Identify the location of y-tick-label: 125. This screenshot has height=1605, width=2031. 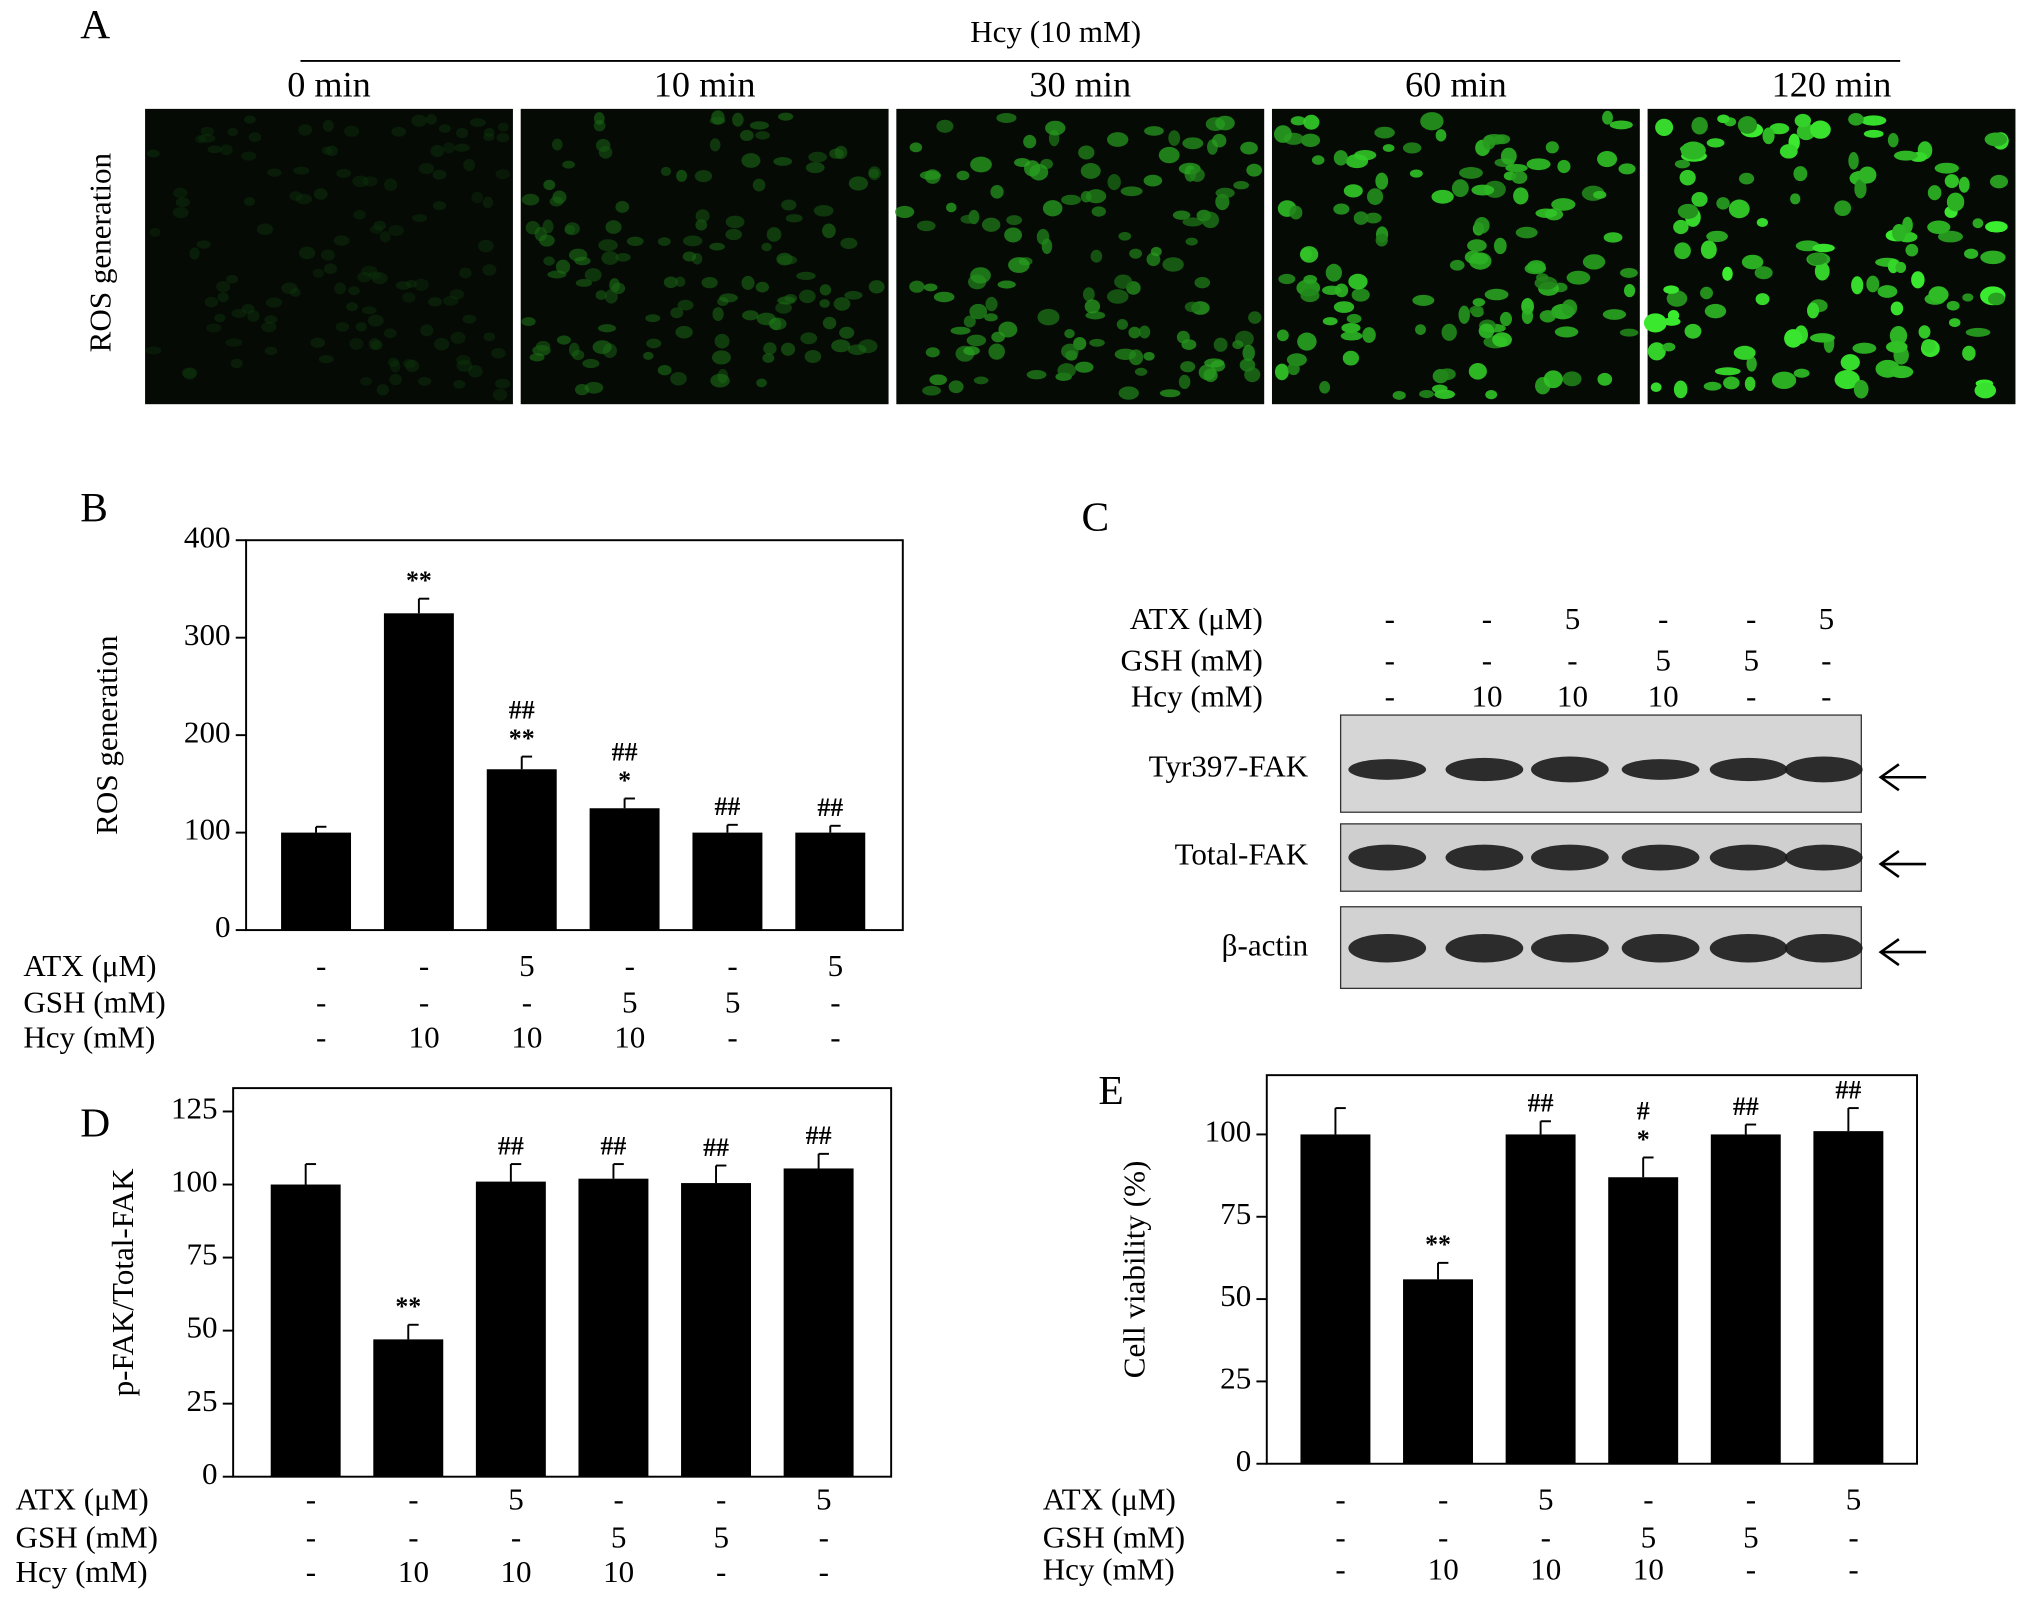
(194, 1108).